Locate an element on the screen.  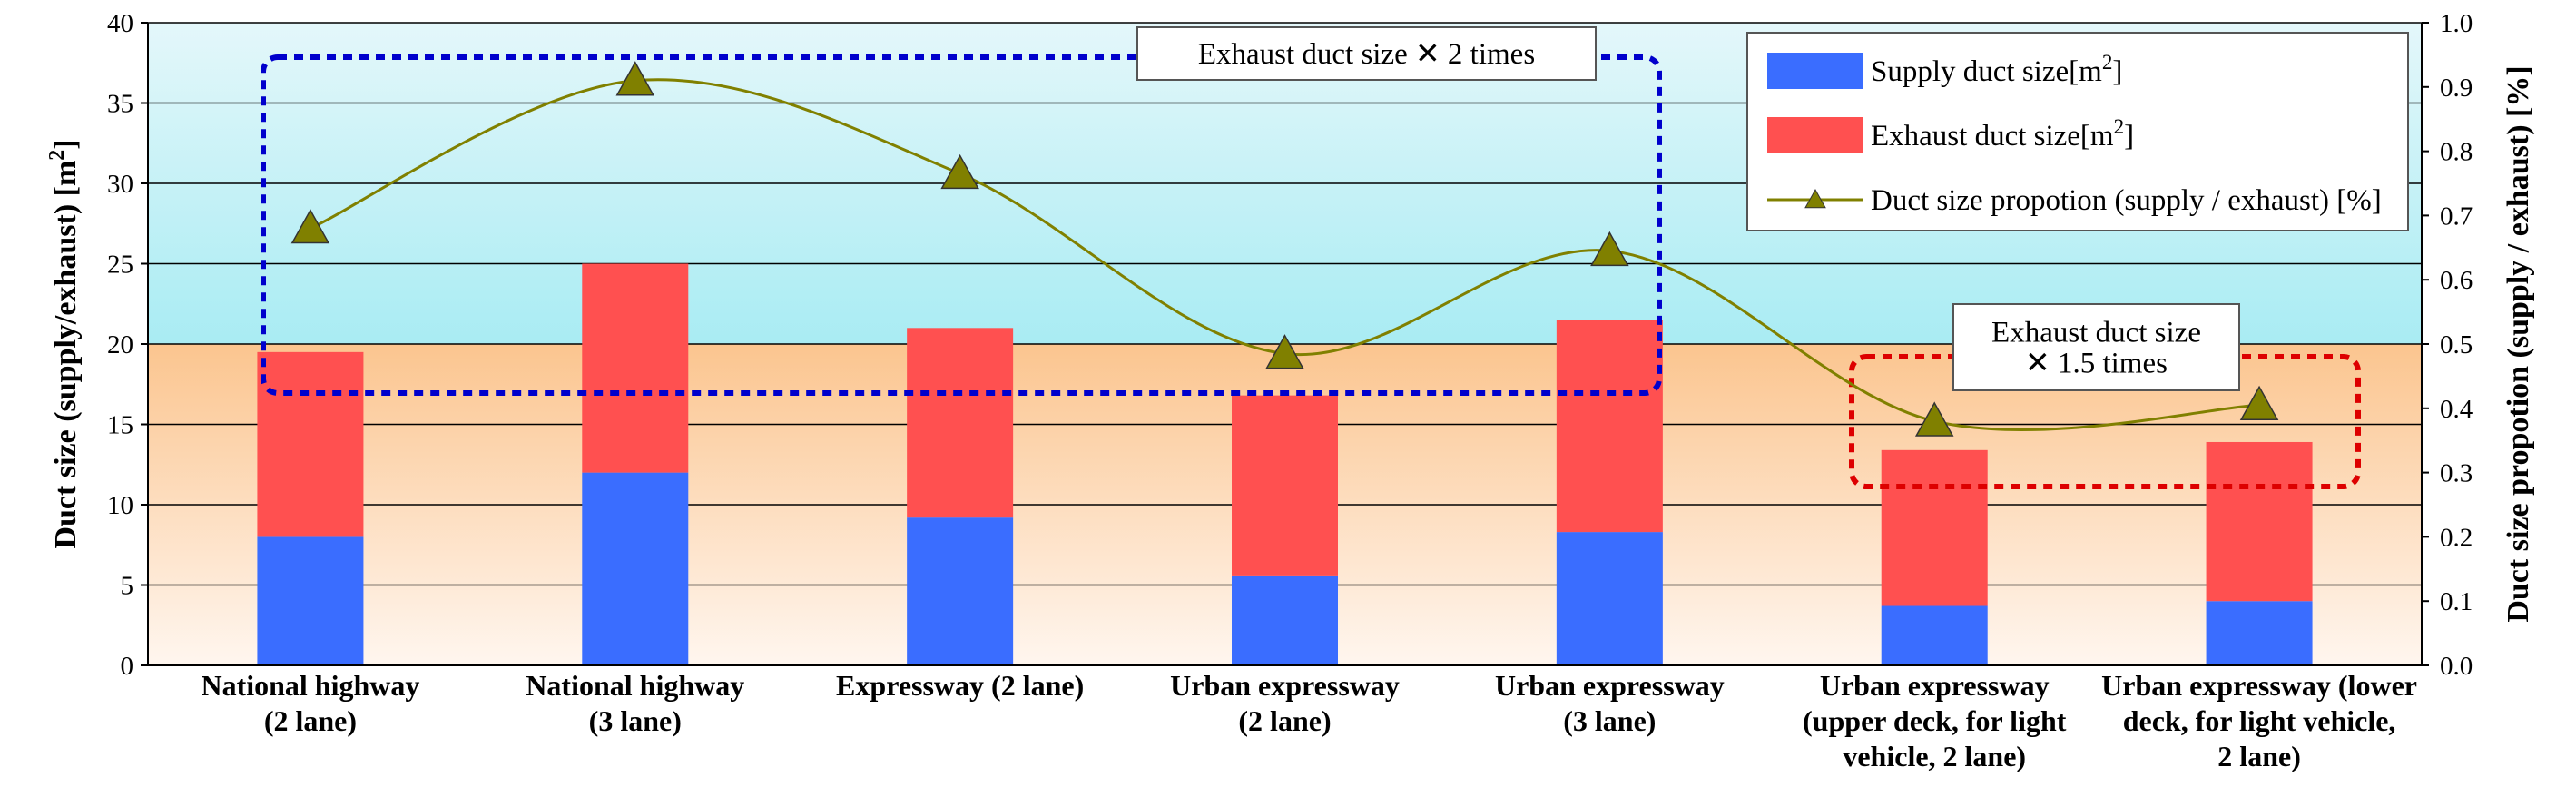
x-category-label: National highway (2 lane) is located at coordinates (310, 703).